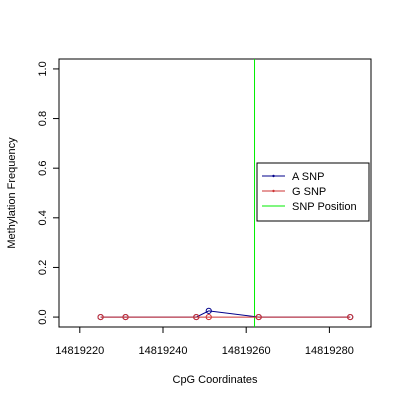 Image resolution: width=400 pixels, height=400 pixels. I want to click on legend: A SNP G SNP SNP Position, so click(313, 192).